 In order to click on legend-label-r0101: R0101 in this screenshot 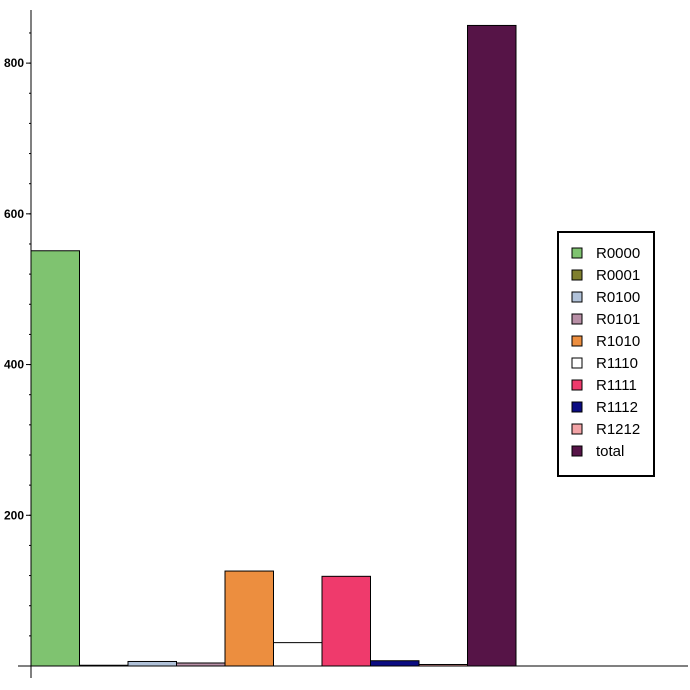, I will do `click(618, 319)`.